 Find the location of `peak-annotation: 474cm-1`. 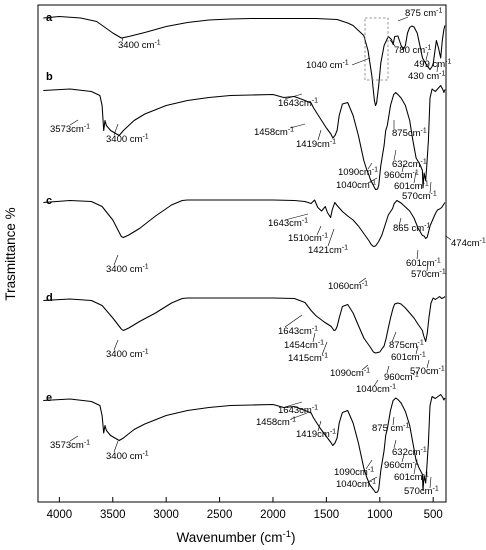

peak-annotation: 474cm-1 is located at coordinates (468, 244).